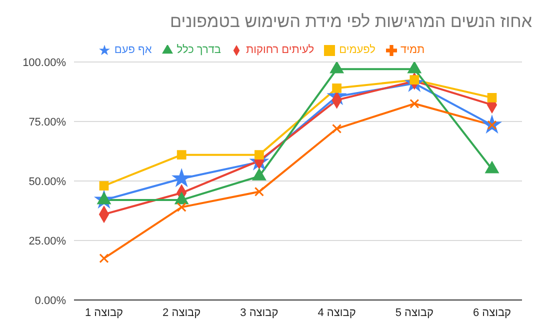 This screenshot has width=554, height=332. I want to click on x-tick-label: קבוצה 2, so click(181, 312).